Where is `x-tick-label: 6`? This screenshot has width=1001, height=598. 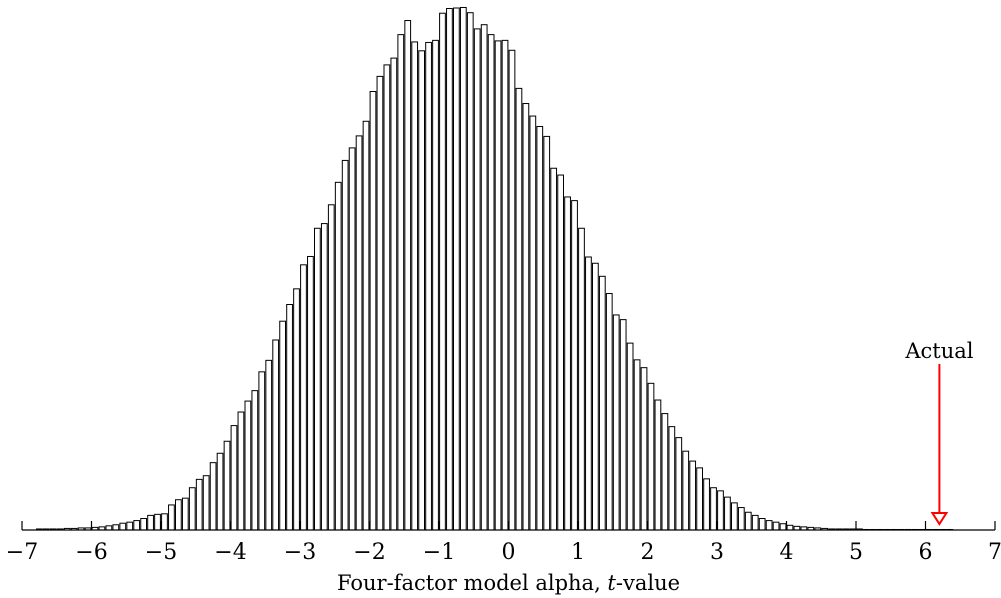 x-tick-label: 6 is located at coordinates (926, 552).